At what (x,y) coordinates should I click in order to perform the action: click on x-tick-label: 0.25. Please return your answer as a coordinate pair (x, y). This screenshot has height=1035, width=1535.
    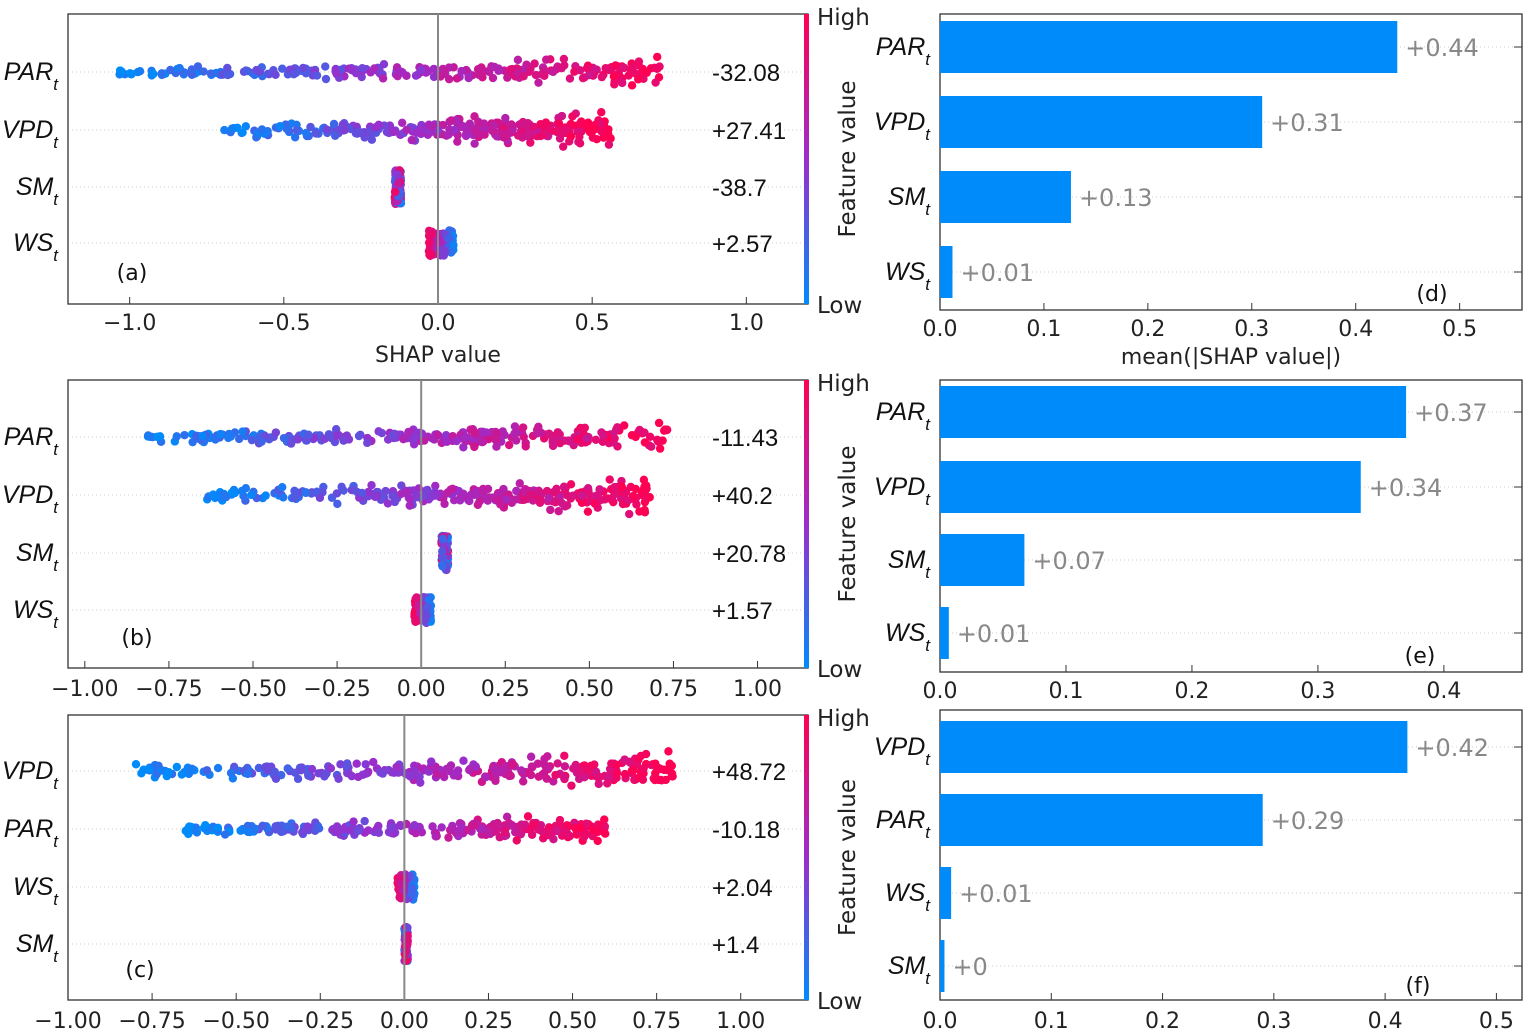
    Looking at the image, I should click on (505, 689).